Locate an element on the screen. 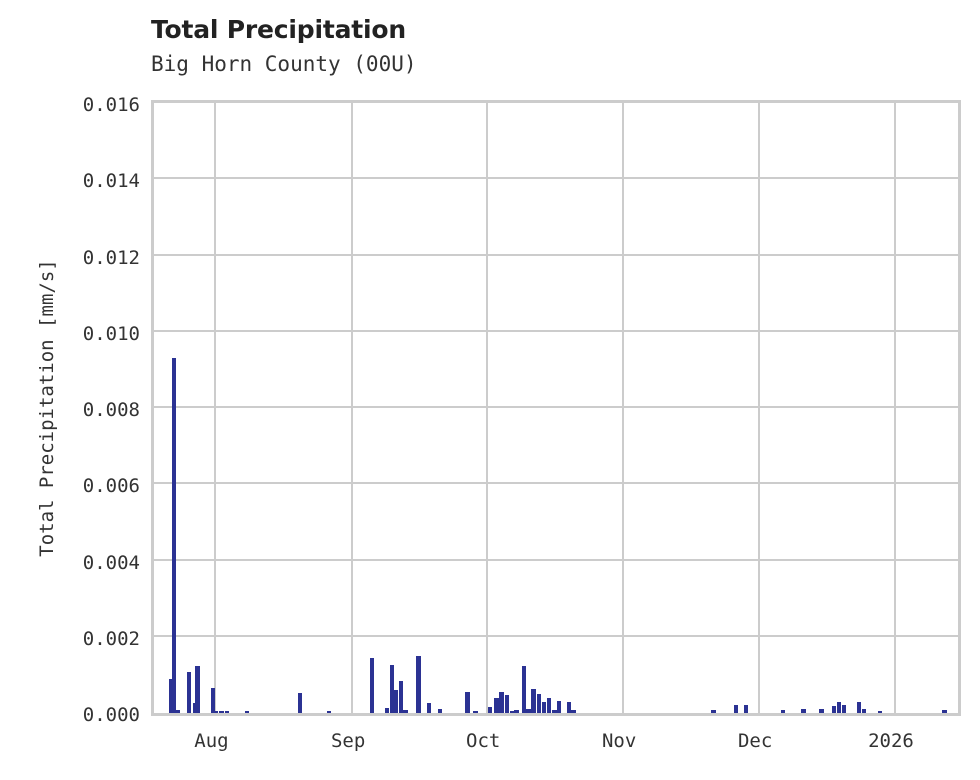 The image size is (980, 780). x-axis-tick-labels: Aug Sep Oct Nov Dec 2026 is located at coordinates (556, 745).